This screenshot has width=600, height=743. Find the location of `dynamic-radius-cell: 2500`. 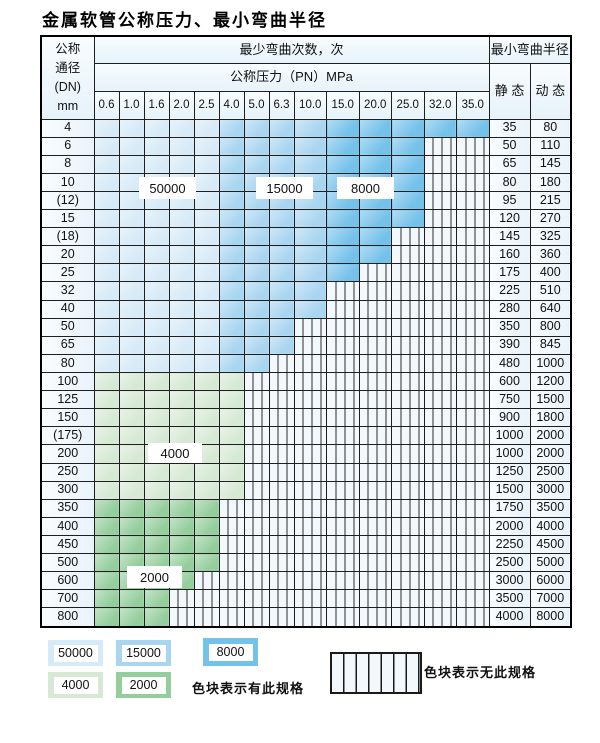

dynamic-radius-cell: 2500 is located at coordinates (550, 472).